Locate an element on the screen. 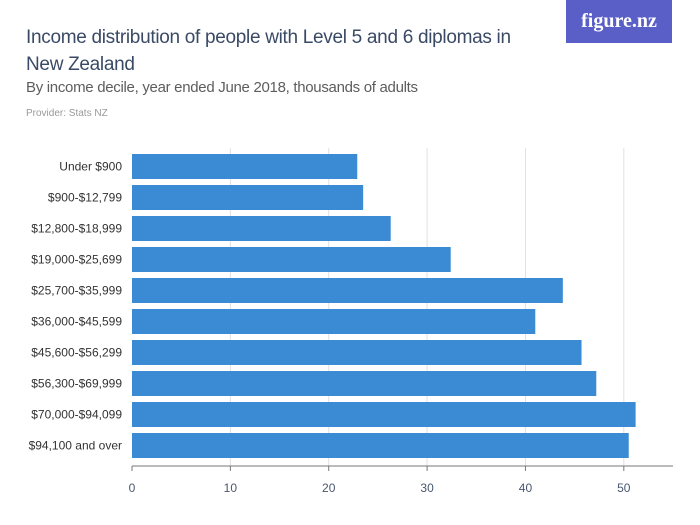  x-tick-label: 20 is located at coordinates (329, 488).